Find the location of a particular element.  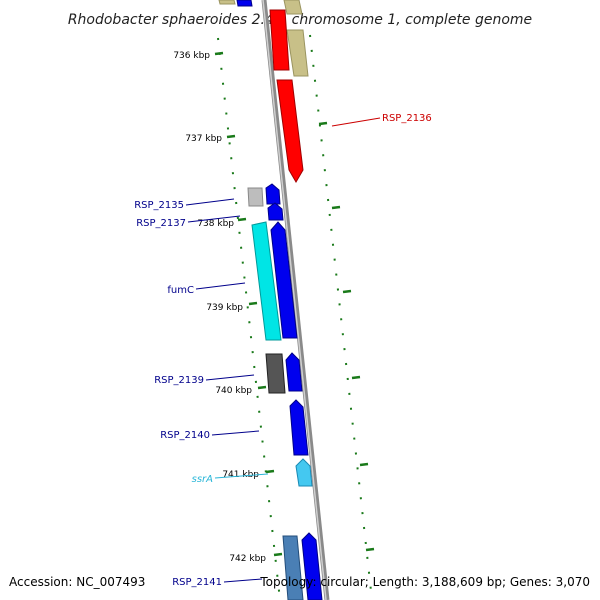

gene-blue-inner-top is located at coordinates (244, 3).